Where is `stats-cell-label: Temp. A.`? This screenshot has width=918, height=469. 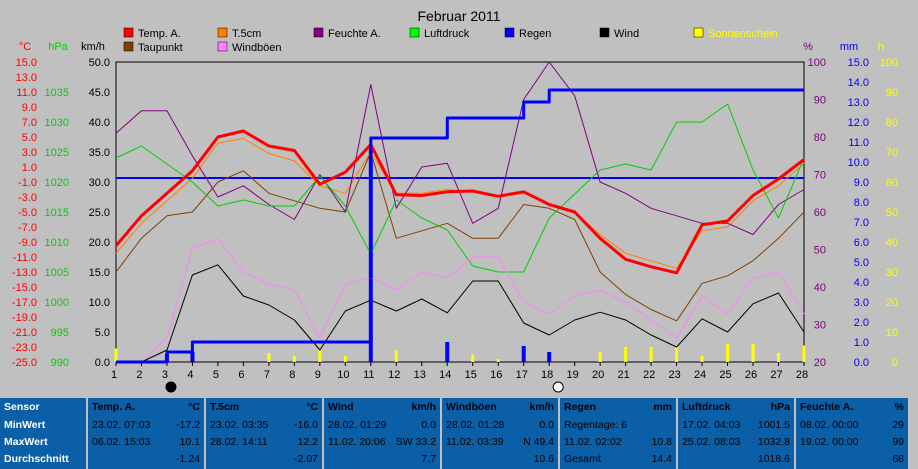
stats-cell-label: Temp. A. is located at coordinates (114, 407).